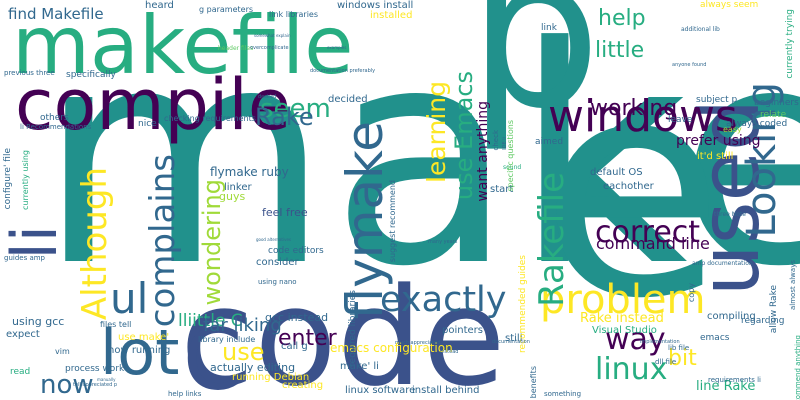 Image resolution: width=800 pixels, height=400 pixels. I want to click on cloud-word: three Note, so click(730, 214).